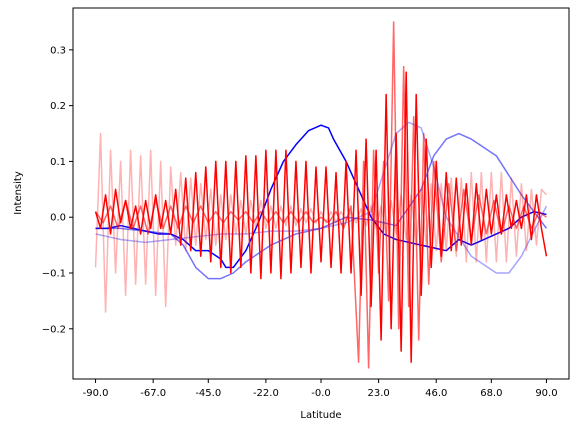 The width and height of the screenshot is (579, 432). I want to click on x-tick-label: -45.0, so click(208, 393).